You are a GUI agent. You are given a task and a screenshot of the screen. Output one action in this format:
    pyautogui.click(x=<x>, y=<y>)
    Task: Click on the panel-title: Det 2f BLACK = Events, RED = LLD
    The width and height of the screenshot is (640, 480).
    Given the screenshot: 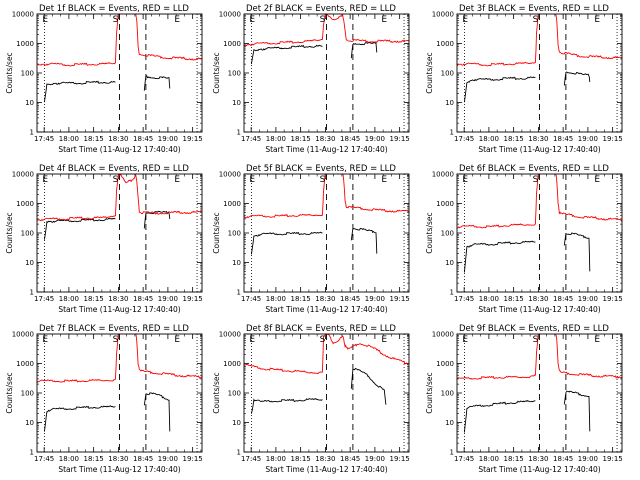 What is the action you would take?
    pyautogui.click(x=321, y=9)
    